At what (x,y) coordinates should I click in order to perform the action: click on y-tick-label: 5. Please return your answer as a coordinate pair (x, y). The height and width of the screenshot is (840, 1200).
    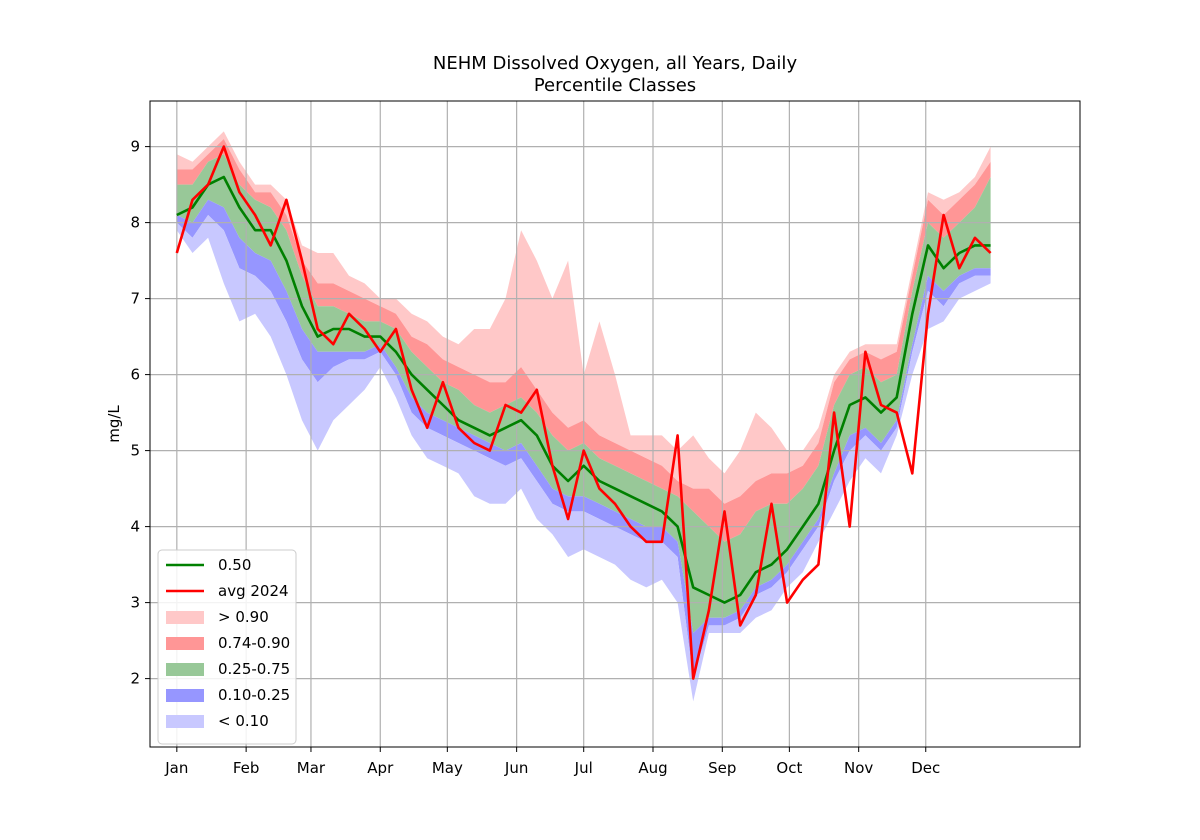
    Looking at the image, I should click on (135, 451).